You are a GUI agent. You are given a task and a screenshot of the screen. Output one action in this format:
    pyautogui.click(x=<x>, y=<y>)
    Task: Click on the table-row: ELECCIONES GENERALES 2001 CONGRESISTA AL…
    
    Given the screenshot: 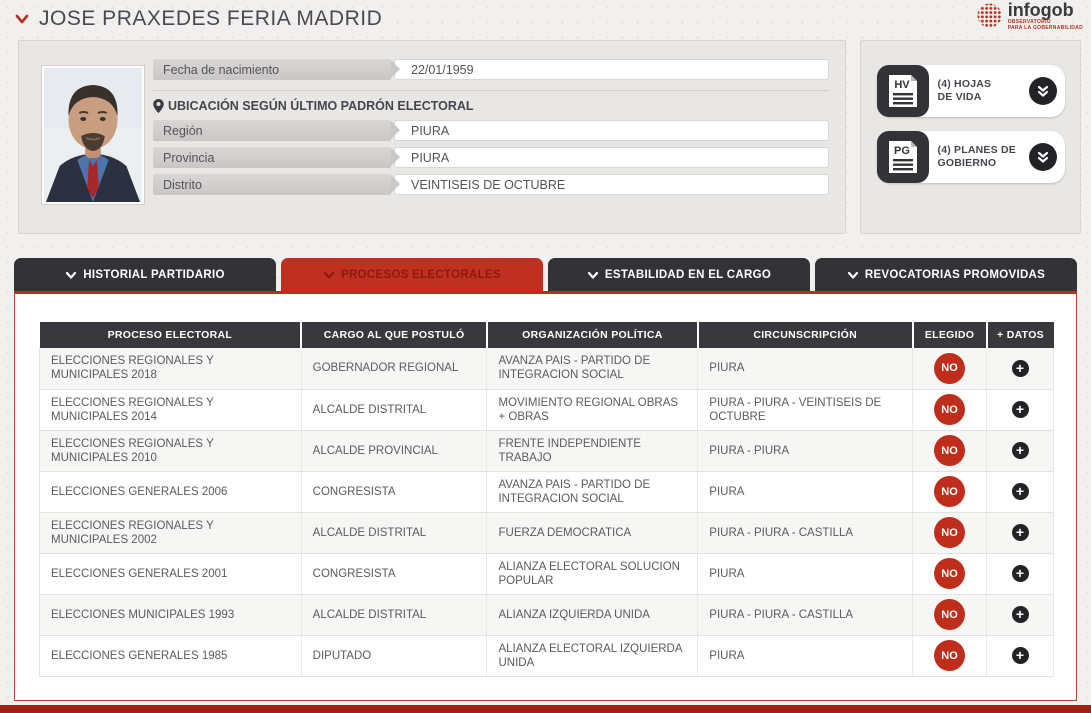 What is the action you would take?
    pyautogui.click(x=546, y=574)
    